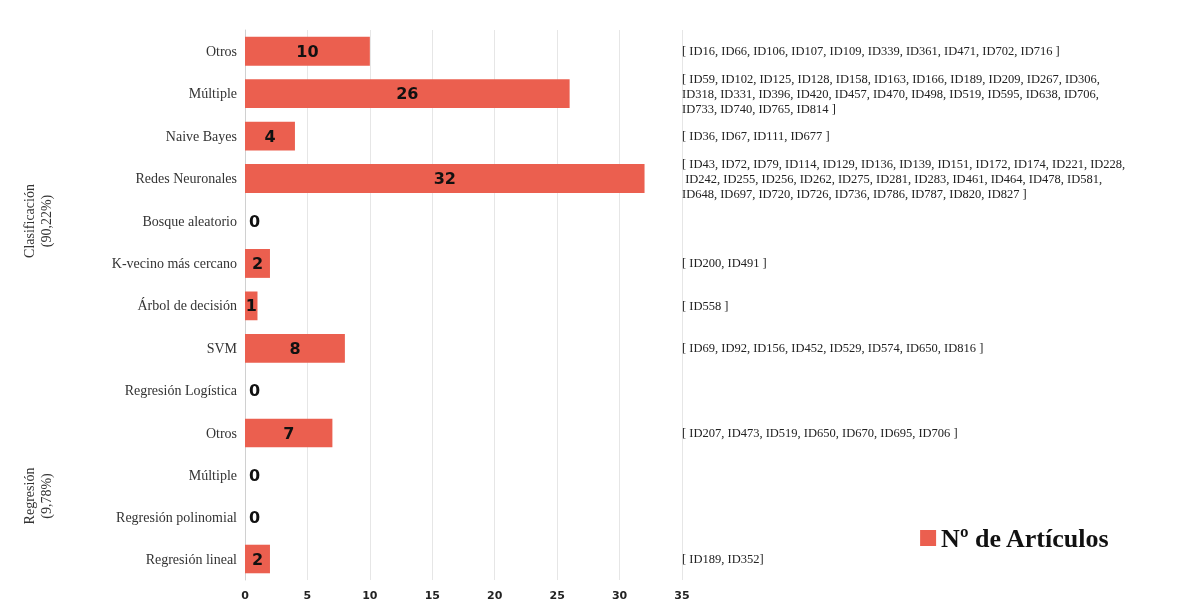 This screenshot has width=1180, height=616. I want to click on y-axis-title: Regresión (9,78%), so click(38, 496).